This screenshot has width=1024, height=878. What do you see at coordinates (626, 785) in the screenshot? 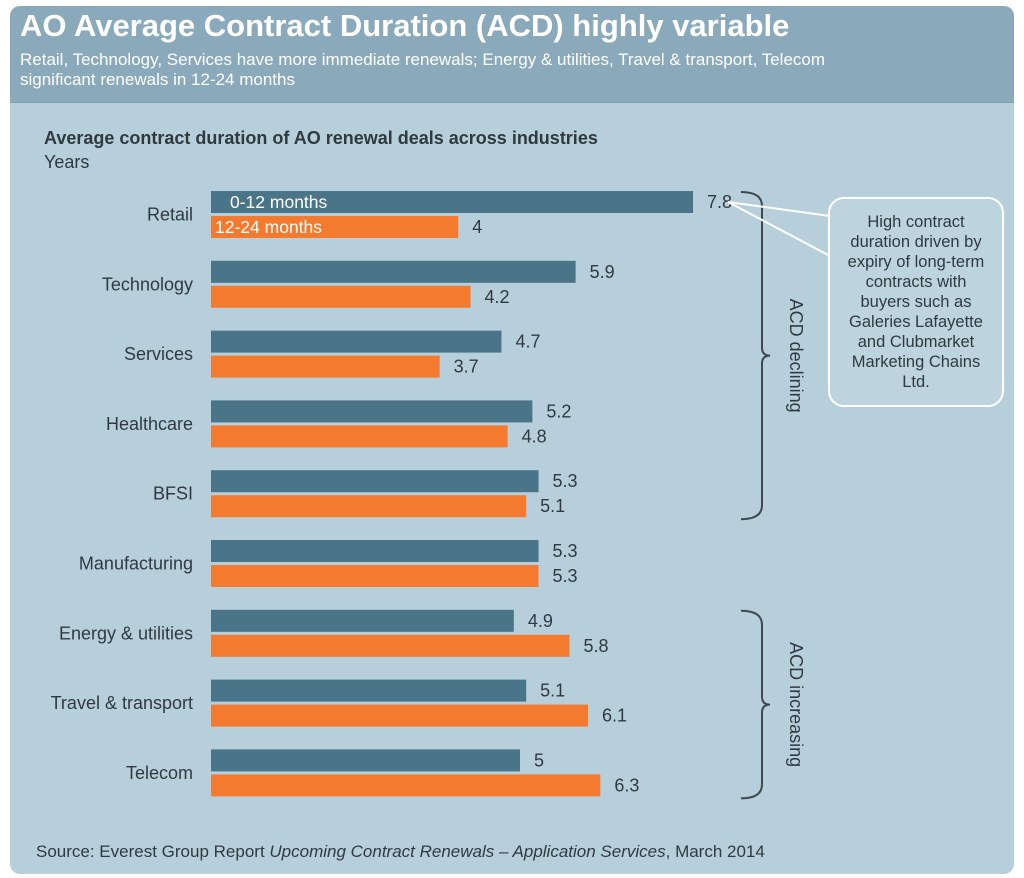
I see `data-label: 6.3` at bounding box center [626, 785].